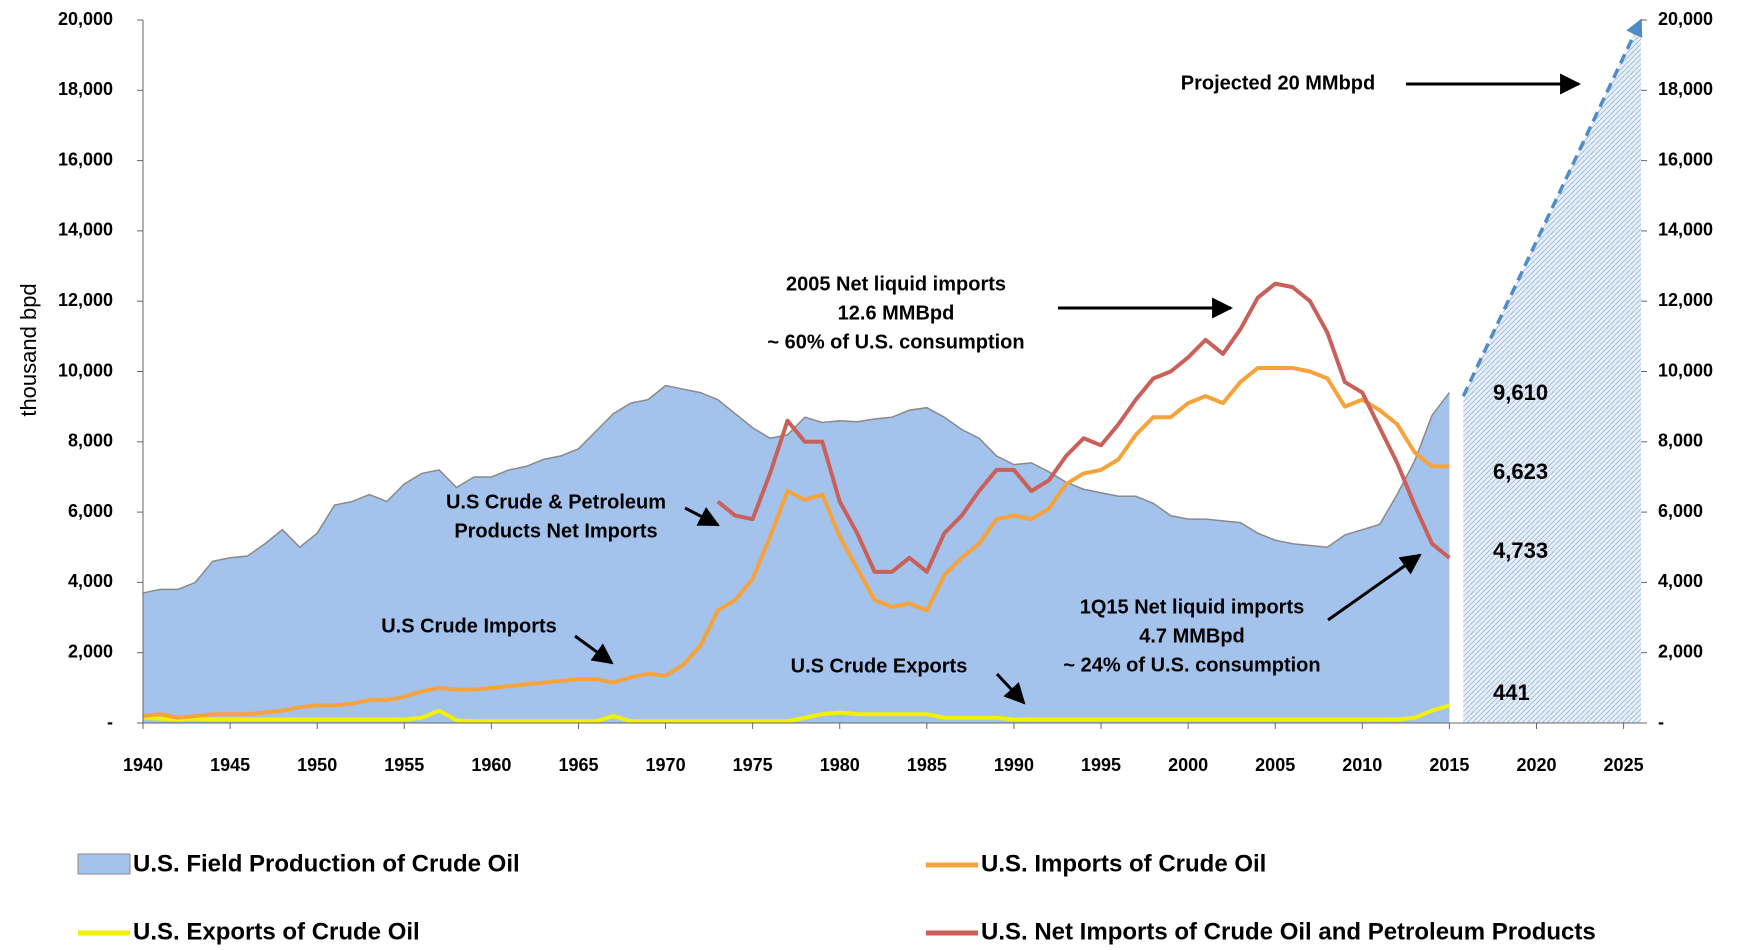  What do you see at coordinates (1685, 370) in the screenshot?
I see `y2-tick-label: 10,000` at bounding box center [1685, 370].